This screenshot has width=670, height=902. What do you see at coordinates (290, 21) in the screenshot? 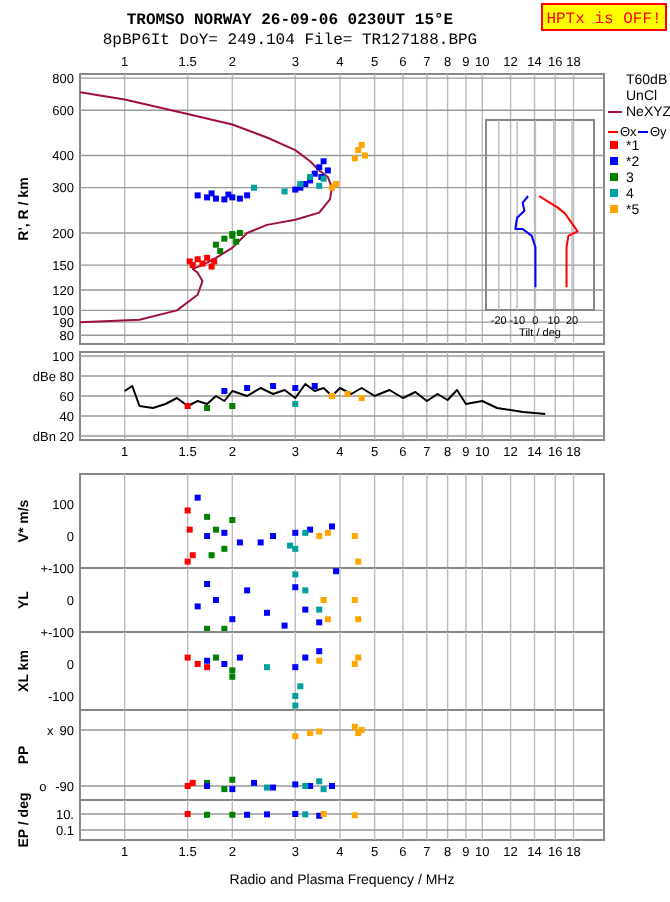
I see `chart-title: TROMSO NORWAY 26-09-06 0230UT 15°E` at bounding box center [290, 21].